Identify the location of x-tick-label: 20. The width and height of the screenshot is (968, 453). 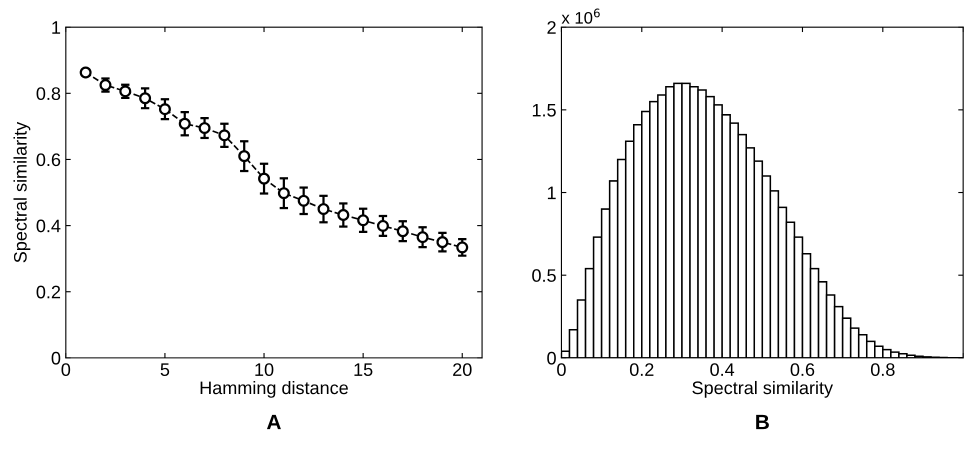
(462, 369).